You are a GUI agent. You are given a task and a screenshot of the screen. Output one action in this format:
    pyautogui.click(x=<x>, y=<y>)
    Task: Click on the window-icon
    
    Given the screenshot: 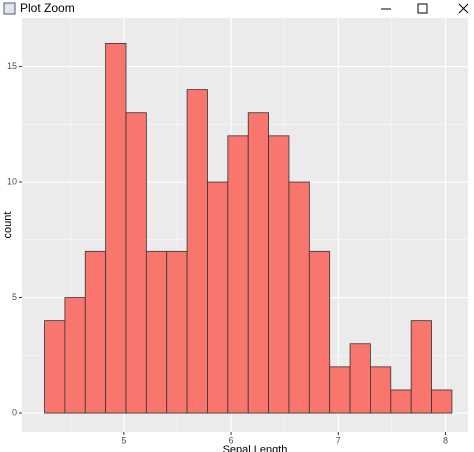 What is the action you would take?
    pyautogui.click(x=9, y=8)
    